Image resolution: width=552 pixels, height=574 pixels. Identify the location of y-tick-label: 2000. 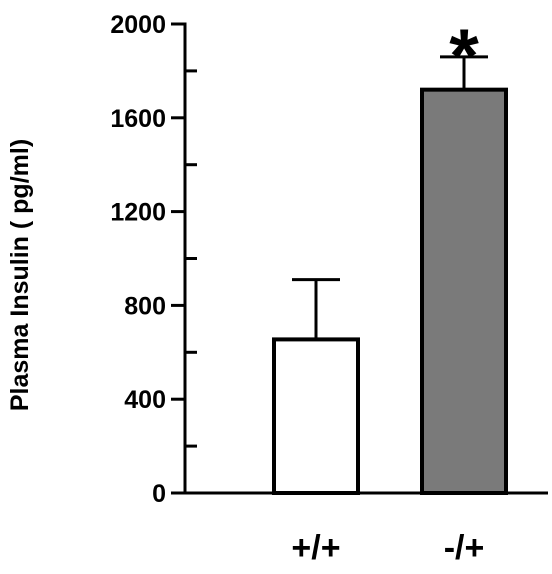
(138, 25).